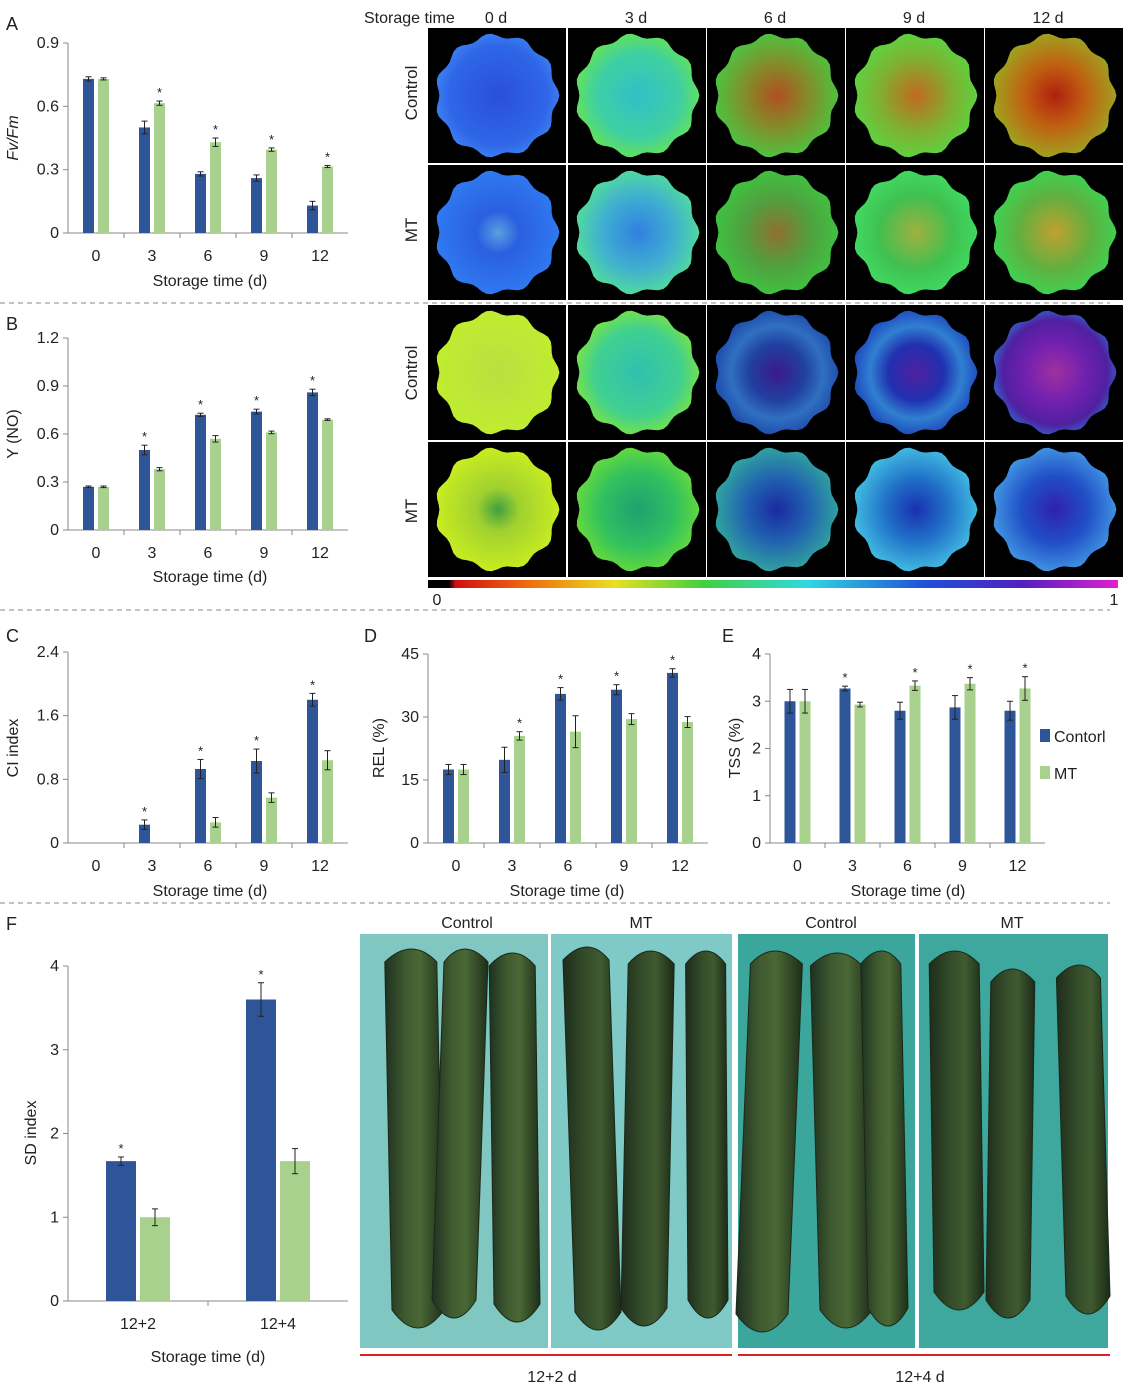 The width and height of the screenshot is (1132, 1394). I want to click on x-tick-label-d: 6, so click(568, 866).